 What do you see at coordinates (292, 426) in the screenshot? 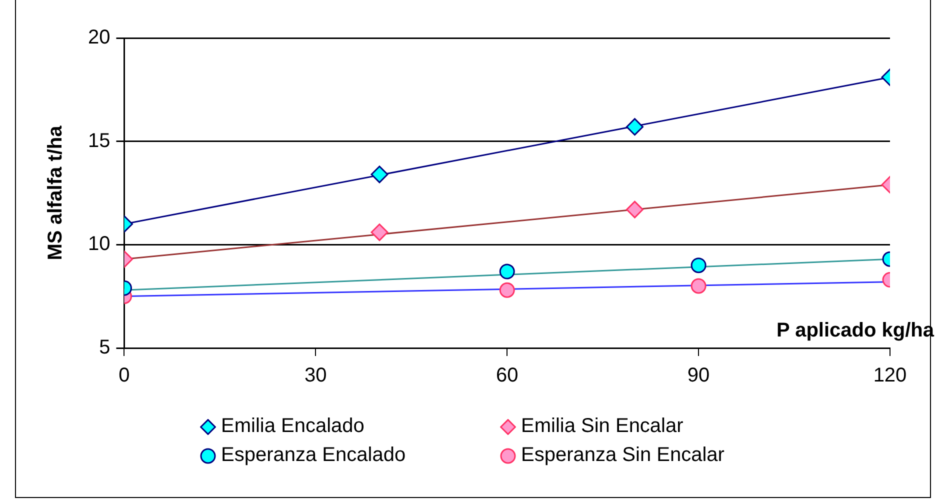
I see `legend-label: Emilia Encalado` at bounding box center [292, 426].